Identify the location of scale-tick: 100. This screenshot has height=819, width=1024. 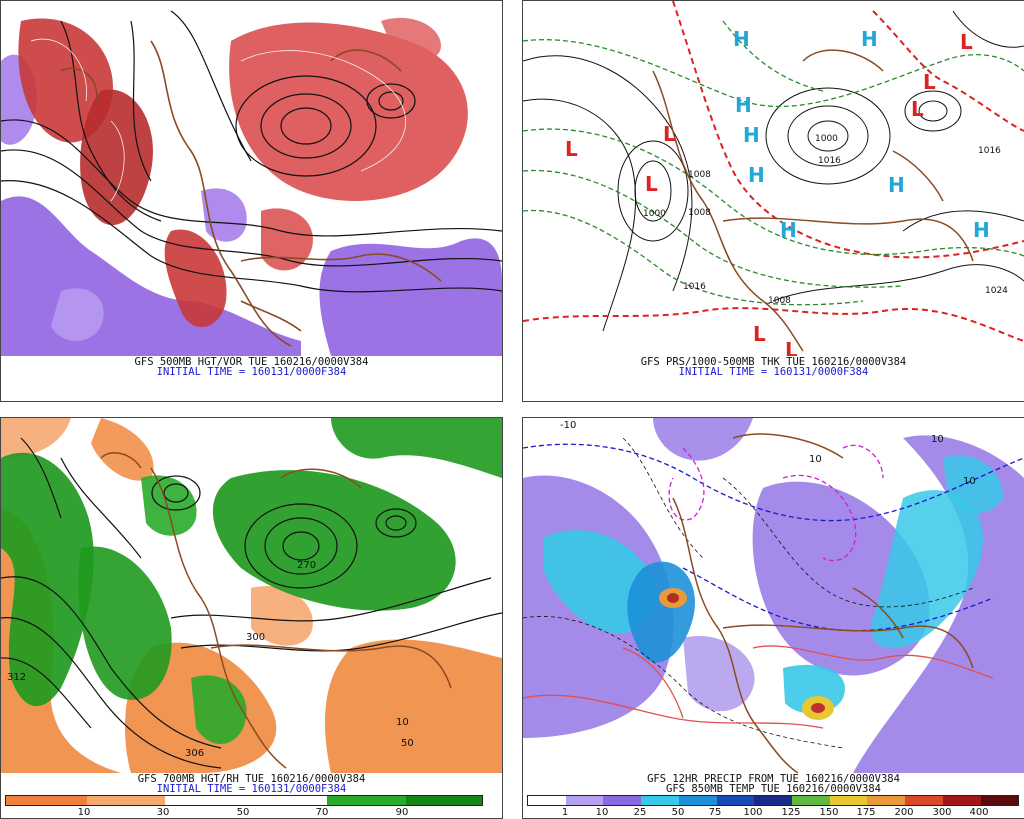
(753, 812).